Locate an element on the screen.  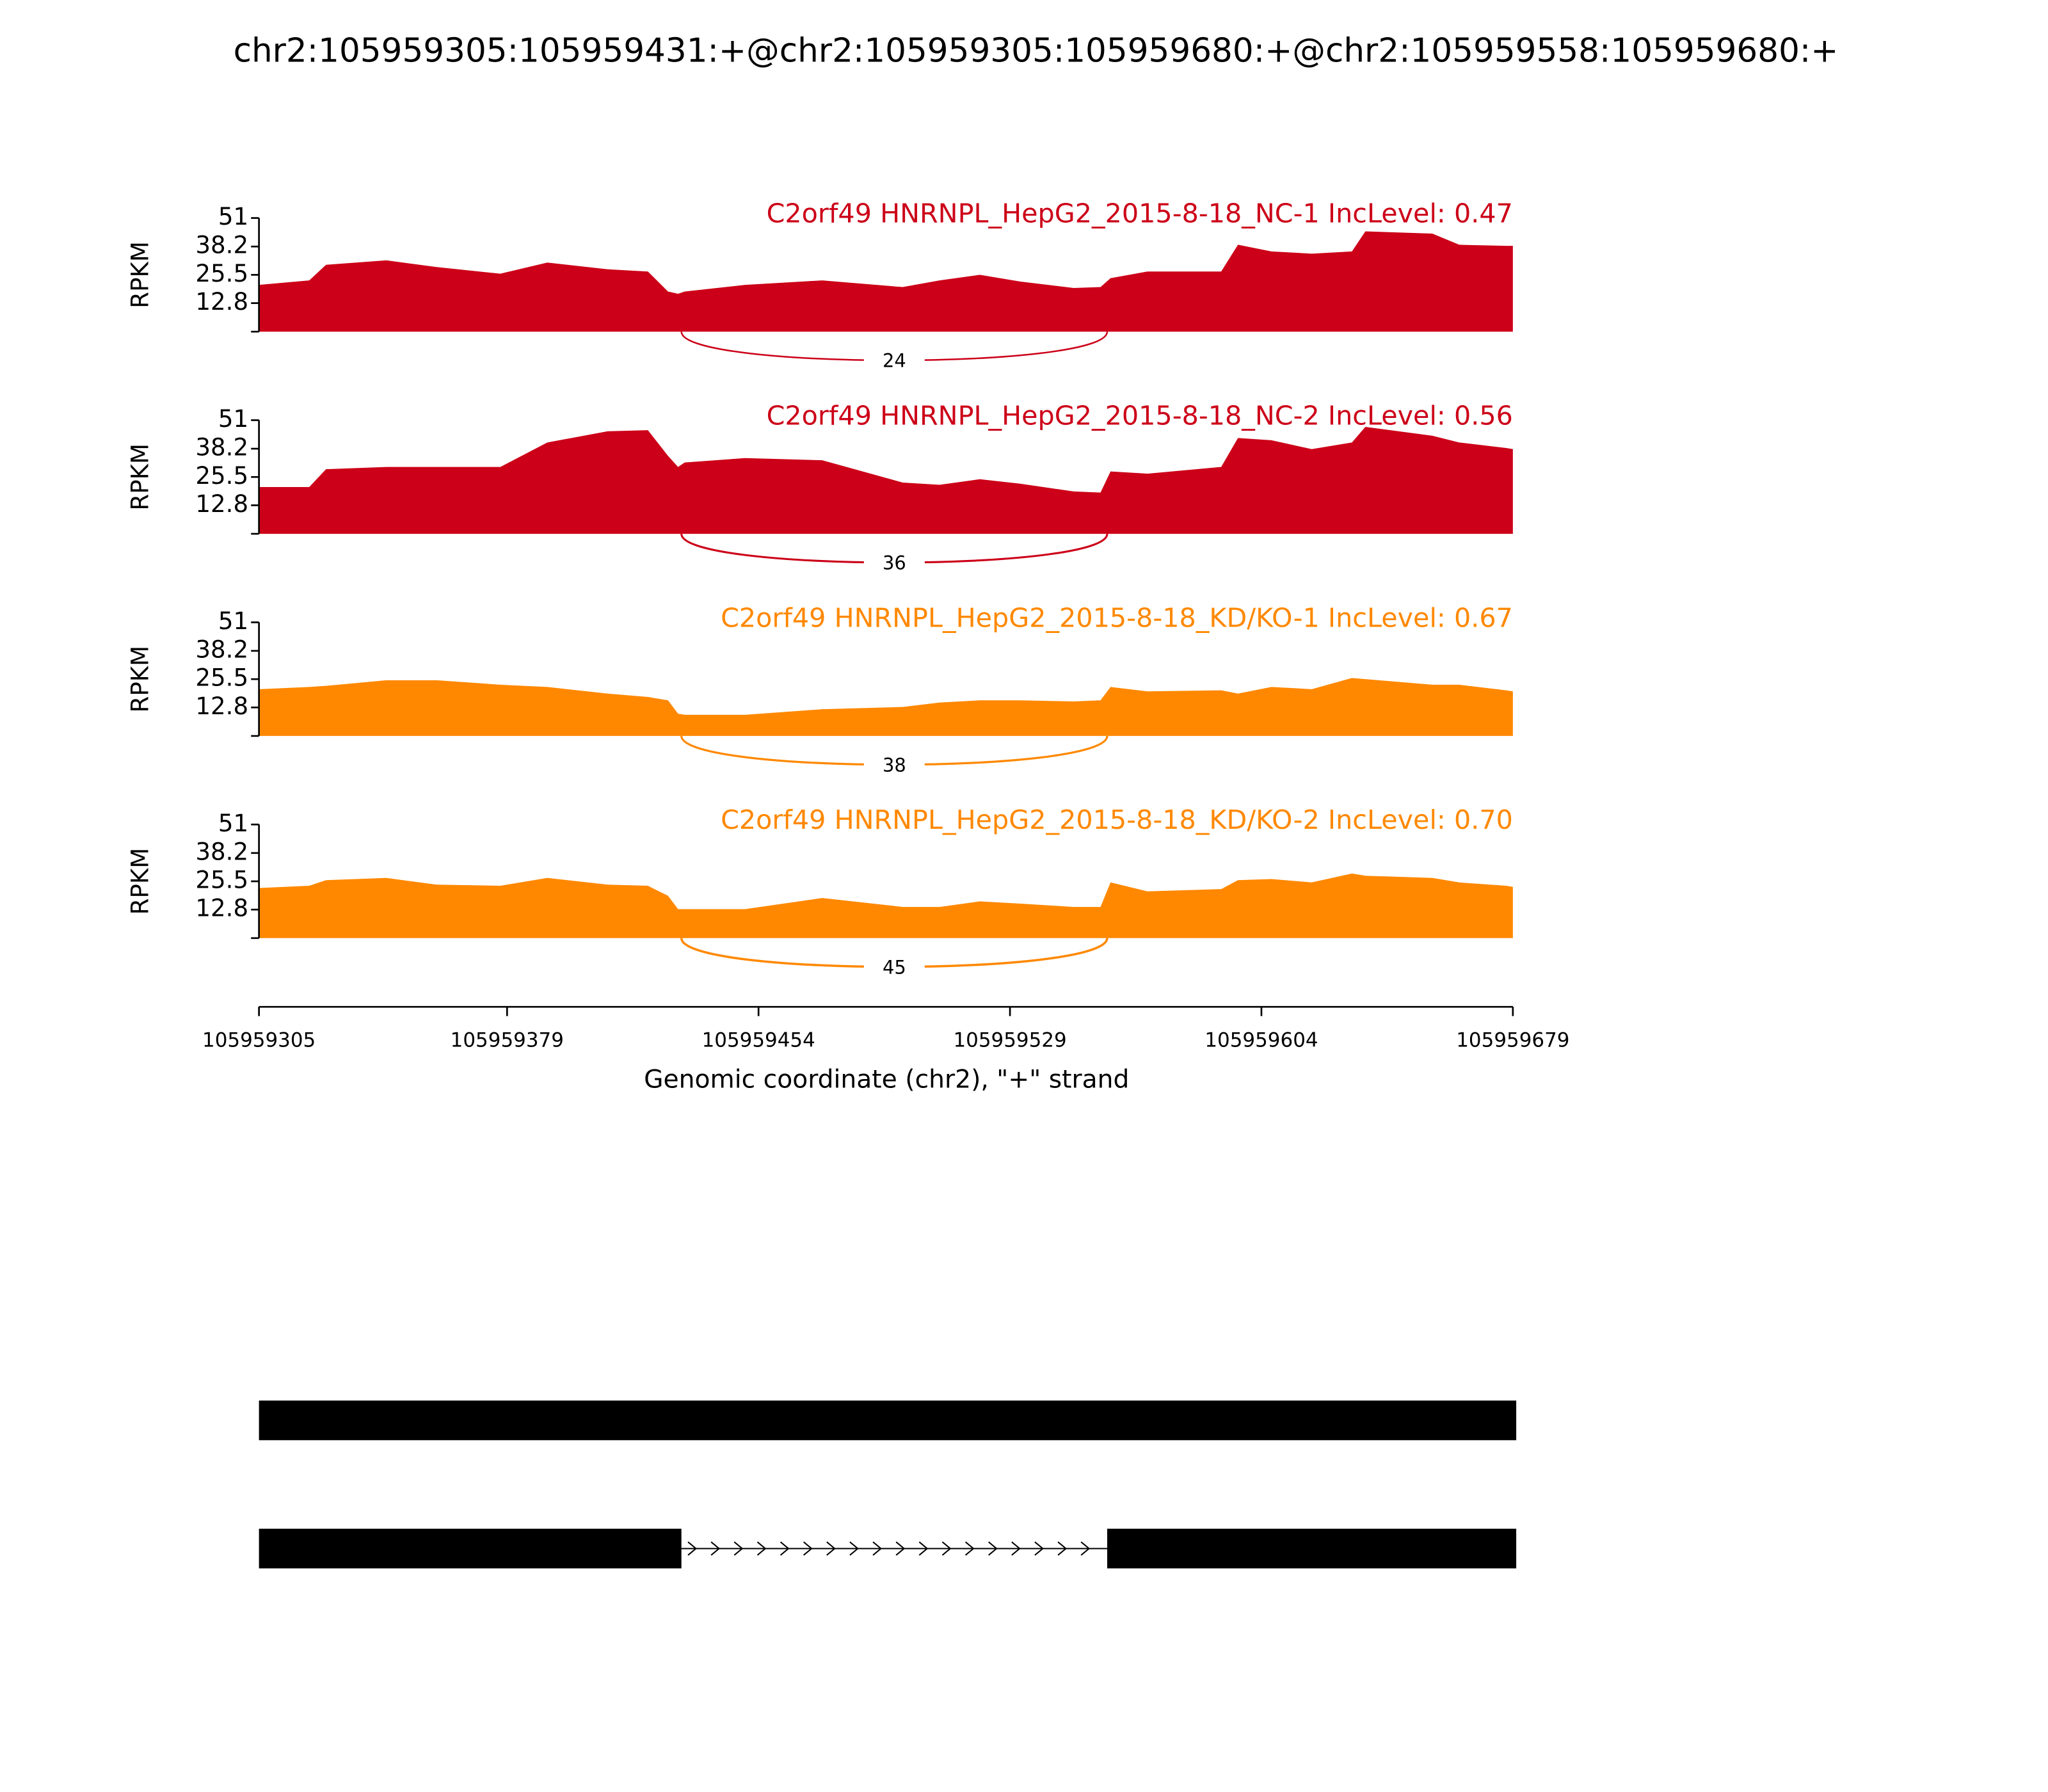
junction-label: 38 is located at coordinates (894, 765).